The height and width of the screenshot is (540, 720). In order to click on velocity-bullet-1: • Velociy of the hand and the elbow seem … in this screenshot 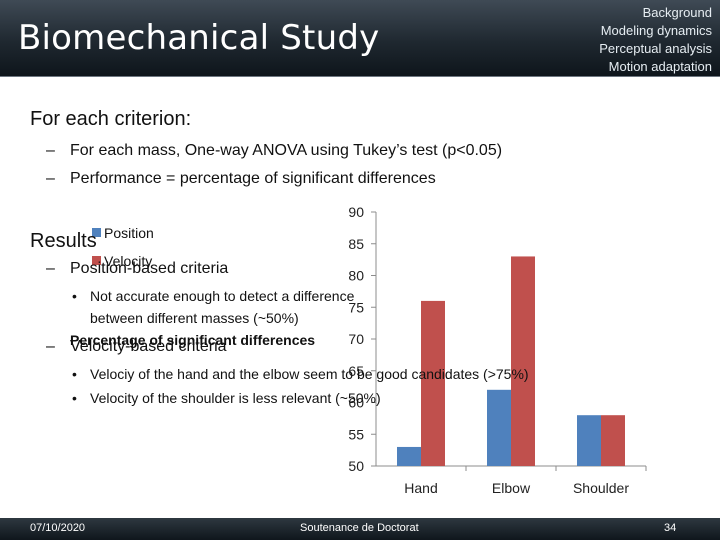, I will do `click(300, 374)`.